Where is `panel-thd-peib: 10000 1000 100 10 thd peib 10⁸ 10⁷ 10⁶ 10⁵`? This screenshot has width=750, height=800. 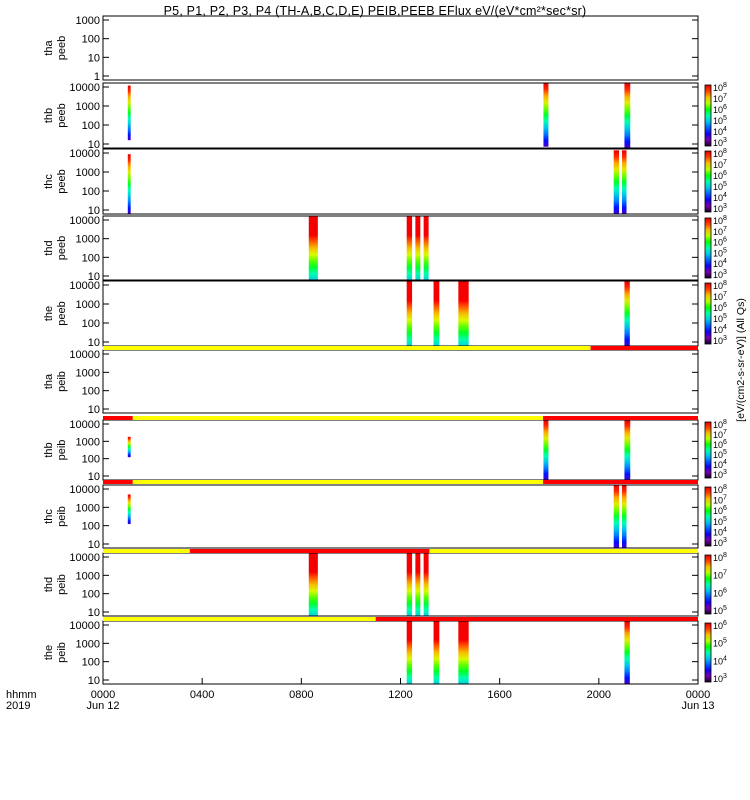
panel-thd-peib: 10000 1000 100 10 thd peib 10⁸ 10⁷ 10⁶ 10⁵ is located at coordinates (385, 585).